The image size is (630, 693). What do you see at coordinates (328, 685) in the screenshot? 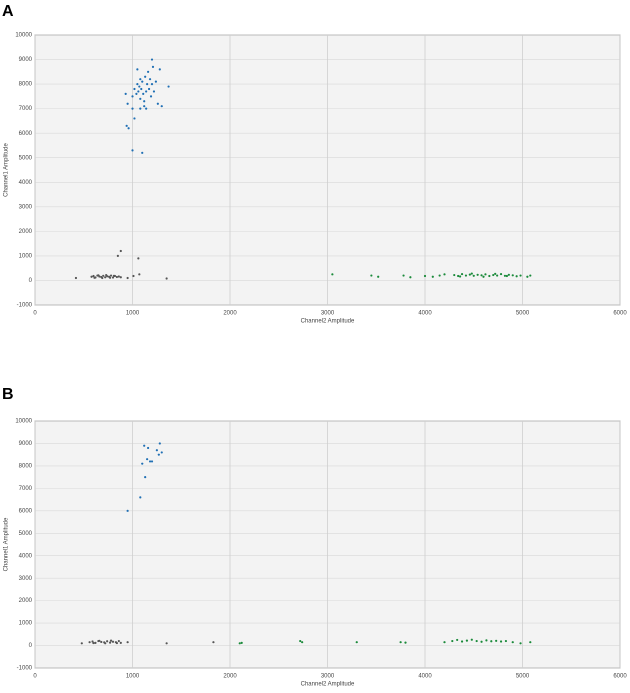
I see `x-axis-title: Channel2 Amplitude` at bounding box center [328, 685].